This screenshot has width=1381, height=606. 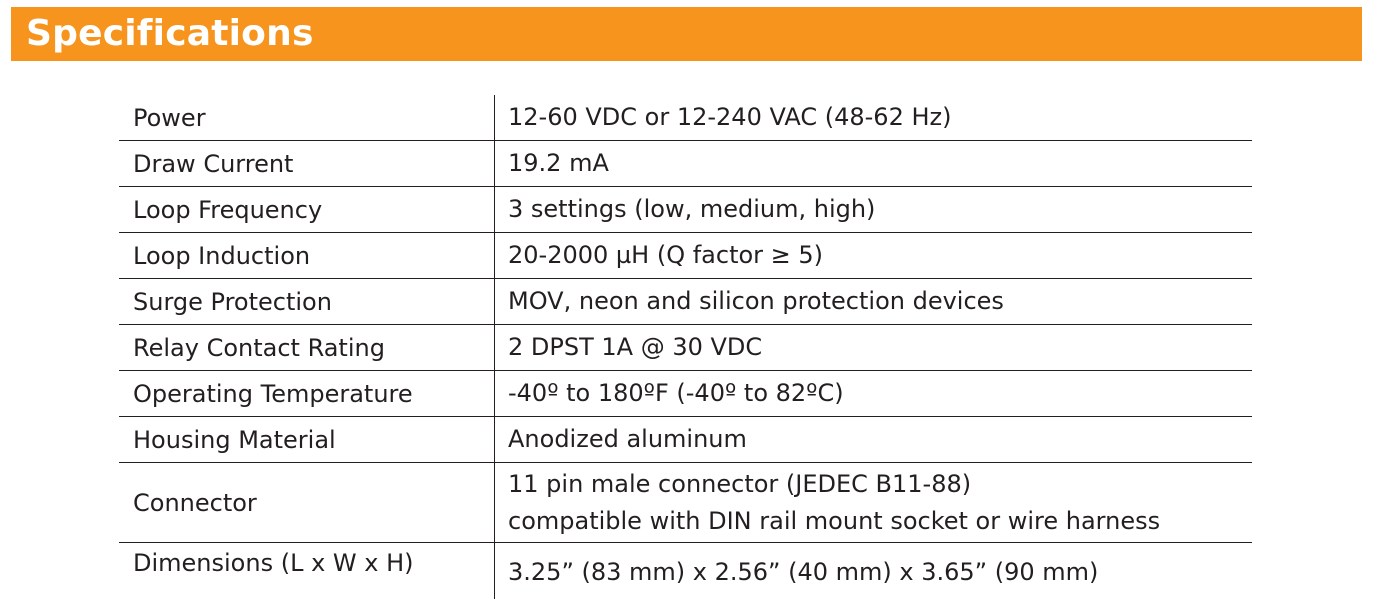 What do you see at coordinates (730, 117) in the screenshot?
I see `spec-value-line: 12-60 VDC or 12-240 VAC (48-62 Hz)` at bounding box center [730, 117].